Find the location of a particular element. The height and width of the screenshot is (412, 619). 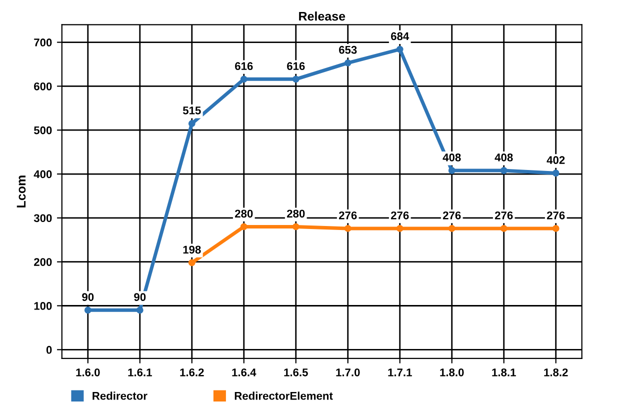

x-tick-label: 1.8.0 is located at coordinates (452, 372).